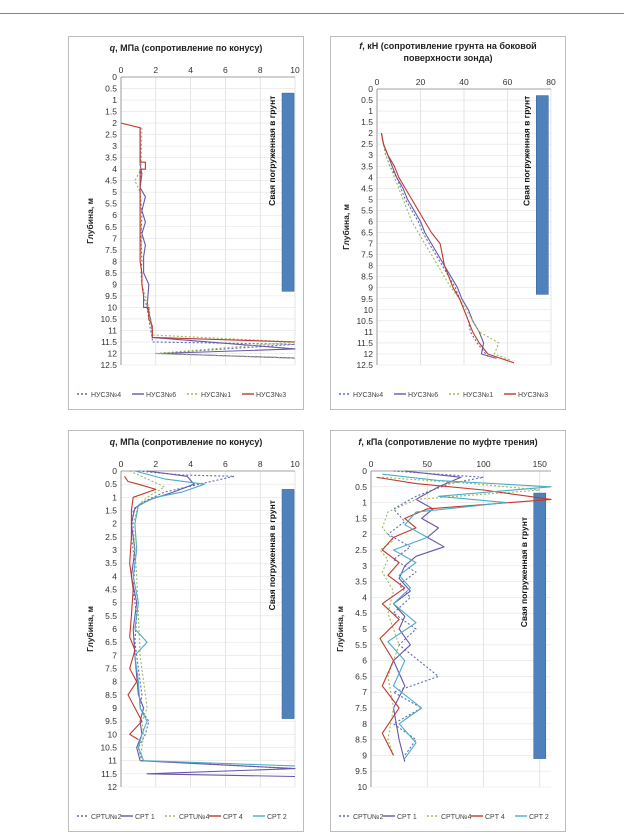  What do you see at coordinates (106, 817) in the screenshot?
I see `legend-label: CPTU№2` at bounding box center [106, 817].